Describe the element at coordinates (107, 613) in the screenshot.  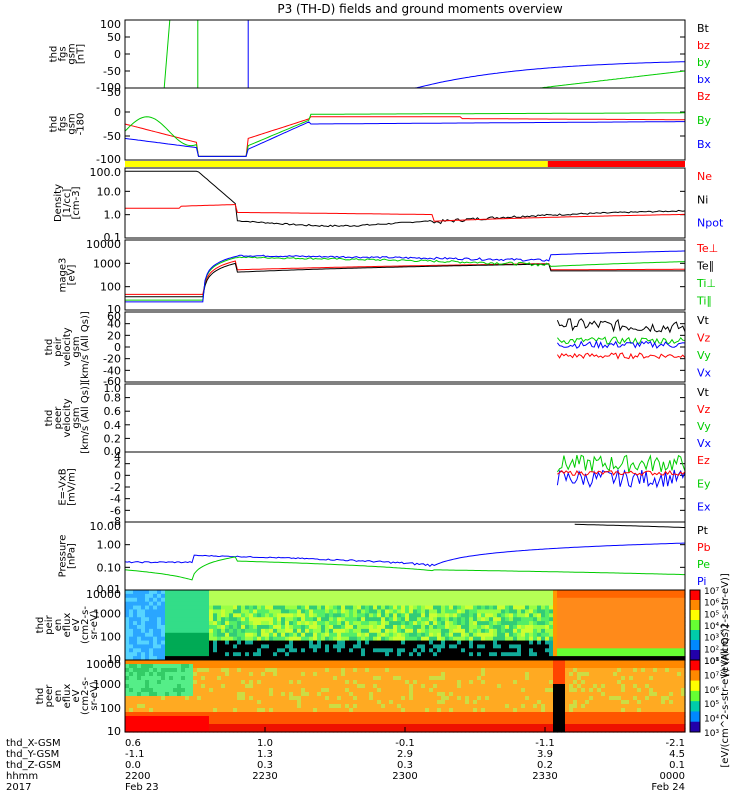
I see `y-tick-label: 1000` at that location.